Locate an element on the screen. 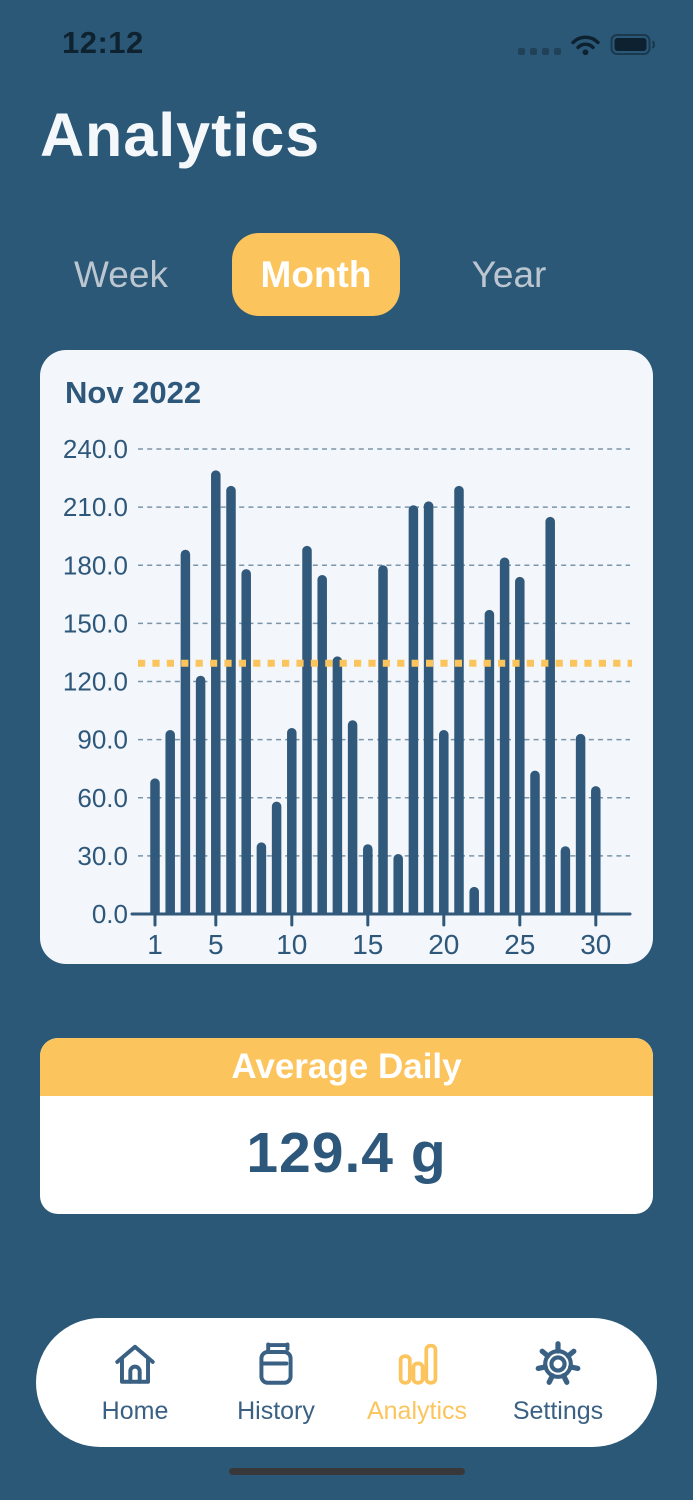 The height and width of the screenshot is (1500, 693). home-indicator is located at coordinates (347, 1471).